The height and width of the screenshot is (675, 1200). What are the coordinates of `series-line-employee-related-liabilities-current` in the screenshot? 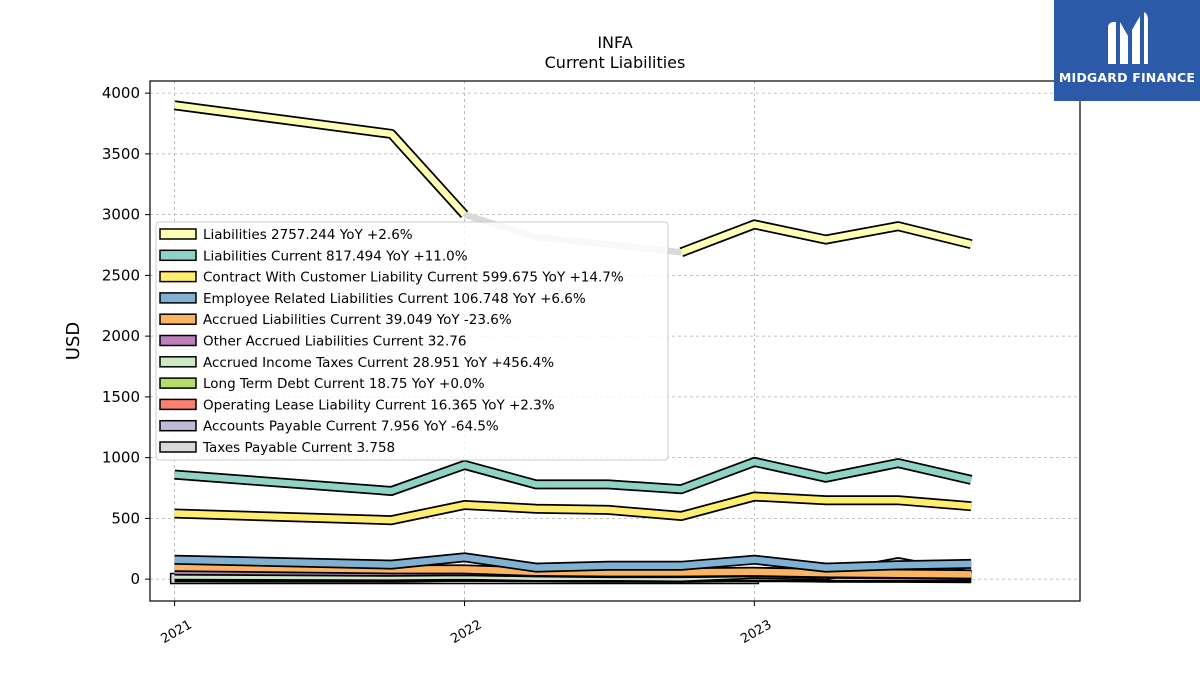 It's located at (573, 562).